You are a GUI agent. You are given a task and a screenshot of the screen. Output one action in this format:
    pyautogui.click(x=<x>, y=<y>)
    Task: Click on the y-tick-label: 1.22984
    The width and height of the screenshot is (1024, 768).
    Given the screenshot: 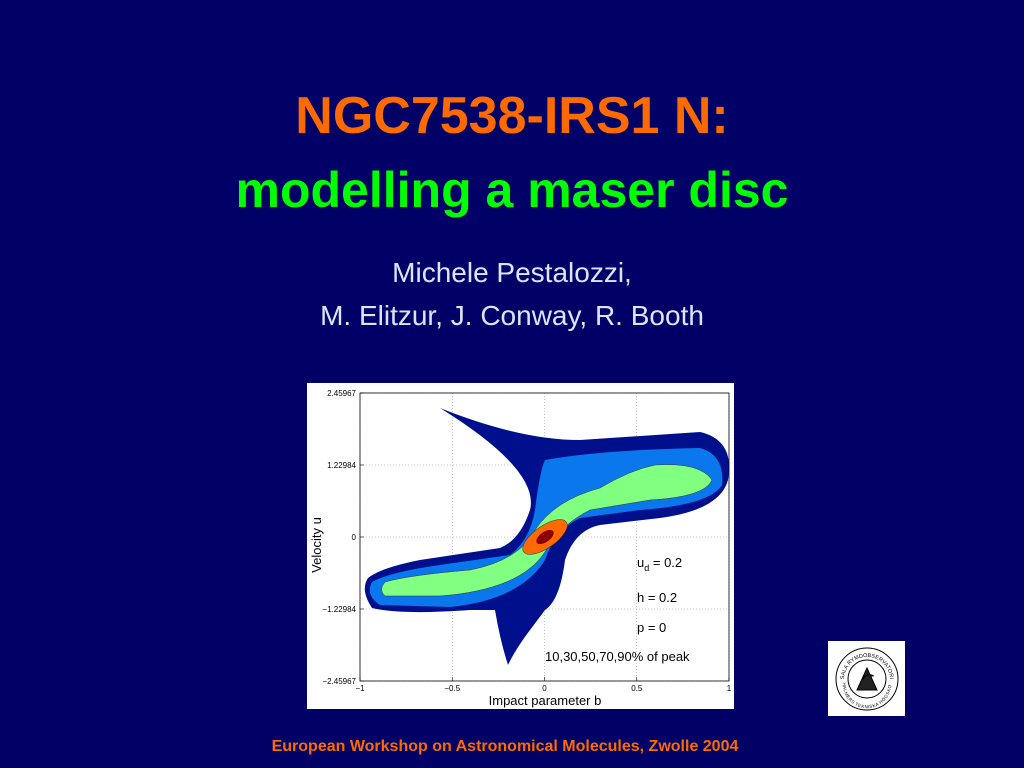 What is the action you would take?
    pyautogui.click(x=341, y=465)
    